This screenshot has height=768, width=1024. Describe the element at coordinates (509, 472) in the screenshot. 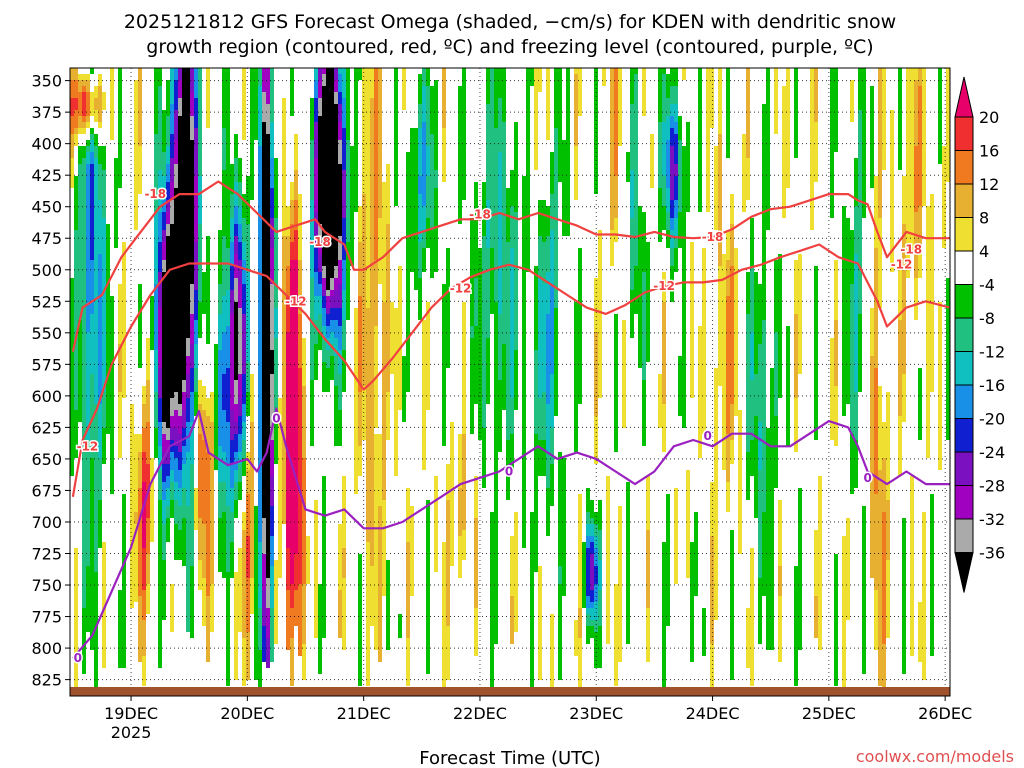

I see `contour-label: 0` at that location.